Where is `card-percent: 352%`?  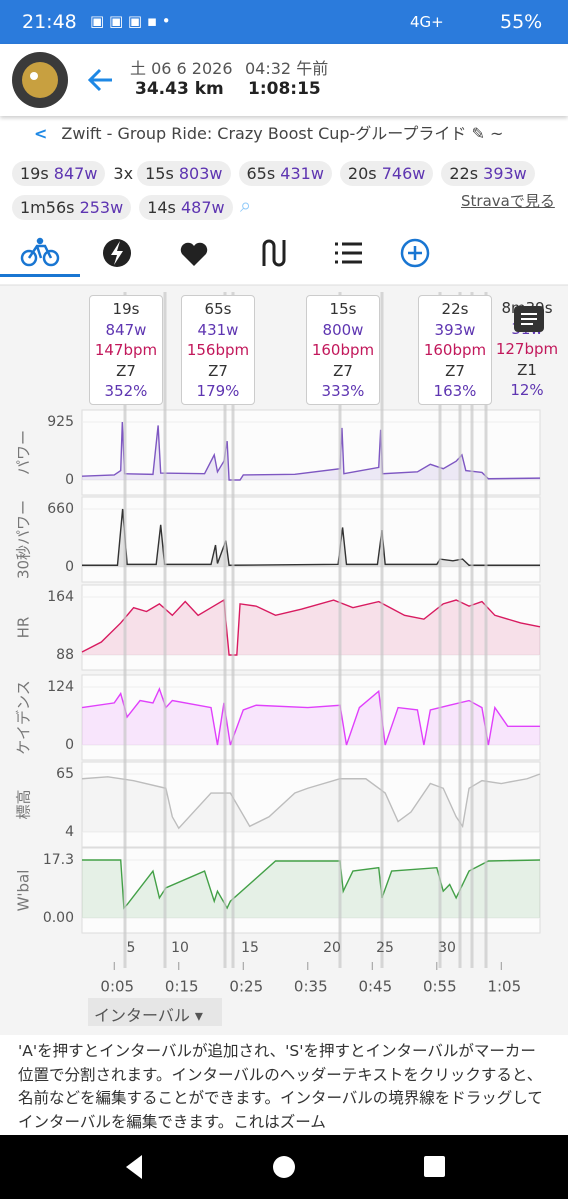 card-percent: 352% is located at coordinates (126, 391).